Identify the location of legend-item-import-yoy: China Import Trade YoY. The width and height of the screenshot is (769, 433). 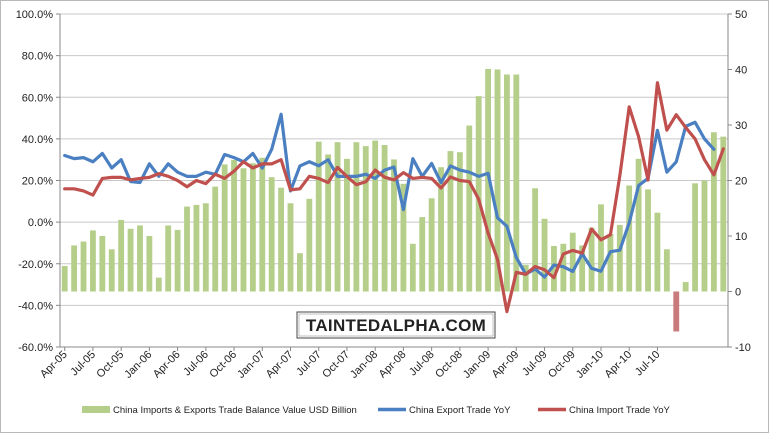
(604, 410).